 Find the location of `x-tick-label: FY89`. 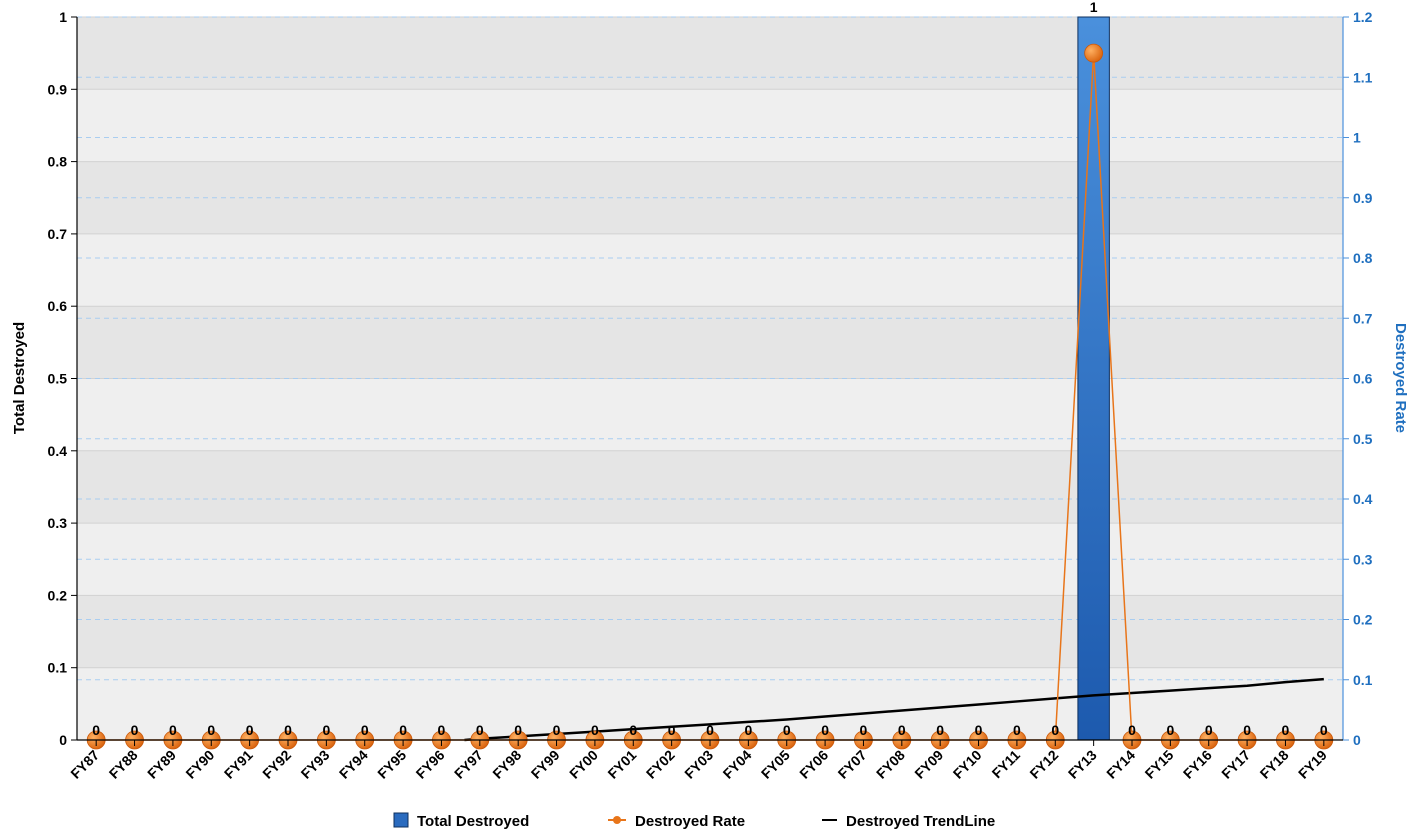

x-tick-label: FY89 is located at coordinates (161, 764).